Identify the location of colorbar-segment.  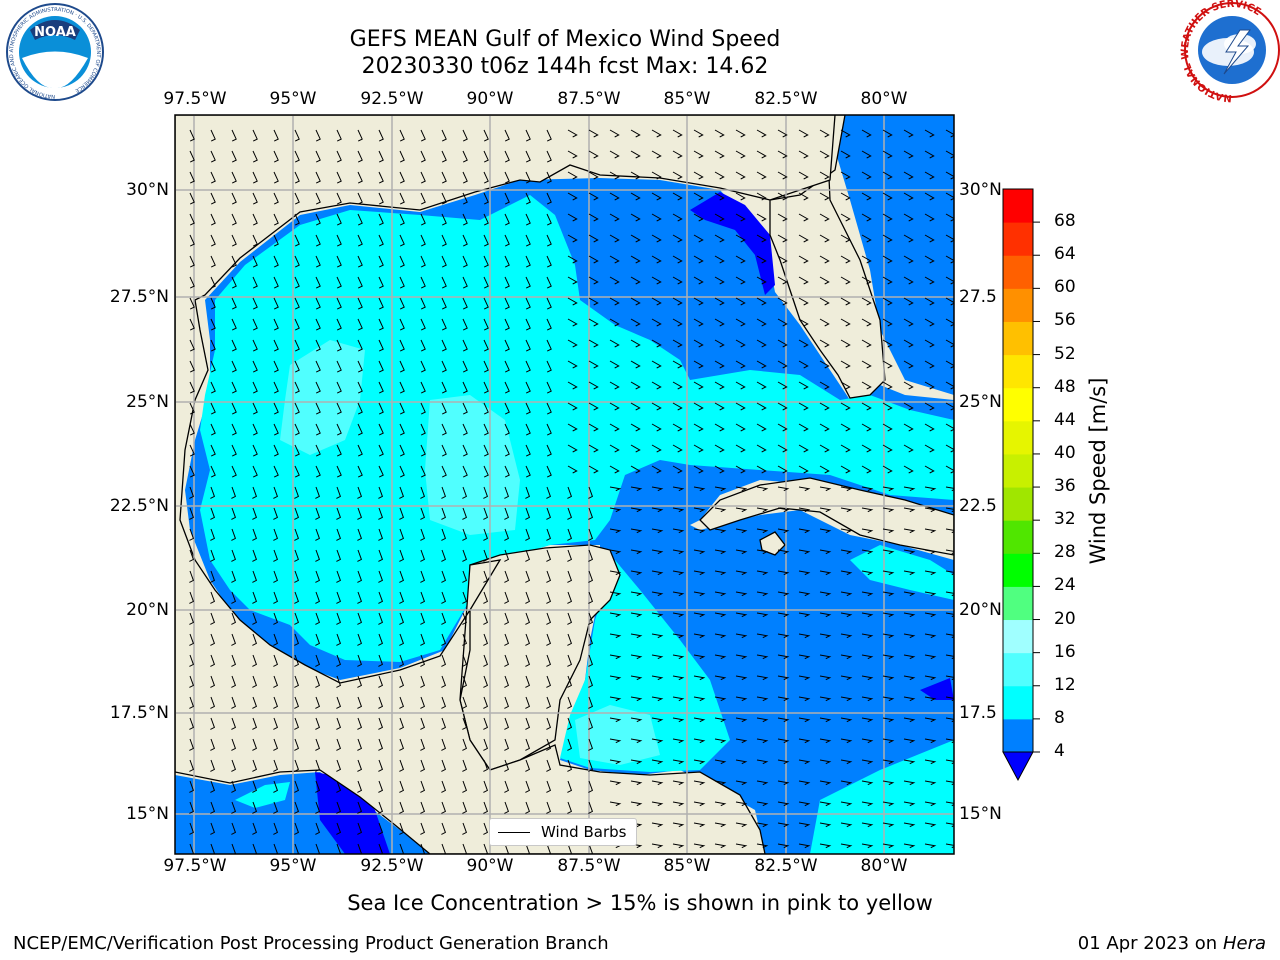
(1018, 437).